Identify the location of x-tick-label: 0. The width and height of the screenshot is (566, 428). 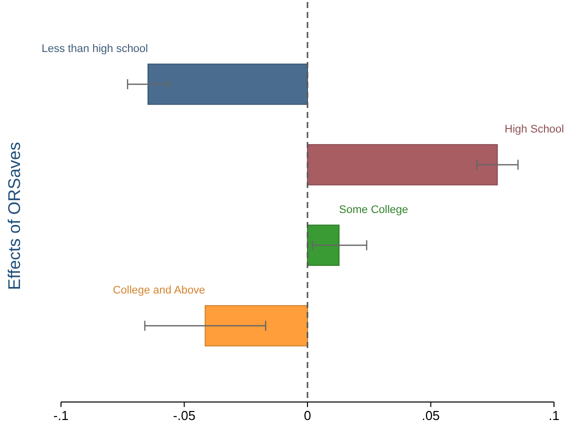
(308, 415).